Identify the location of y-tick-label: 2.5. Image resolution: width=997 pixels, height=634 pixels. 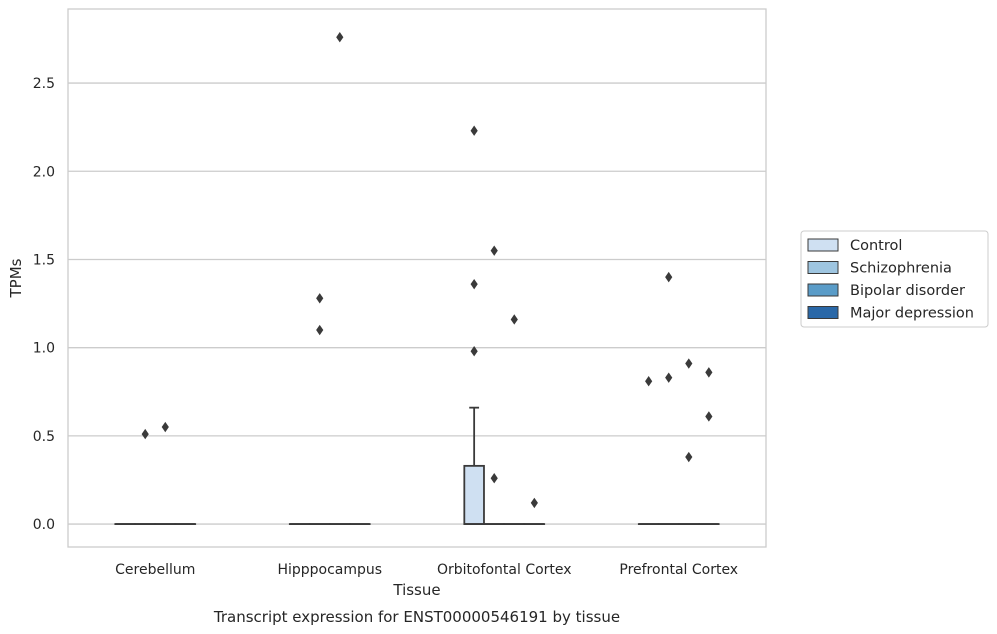
(44, 84).